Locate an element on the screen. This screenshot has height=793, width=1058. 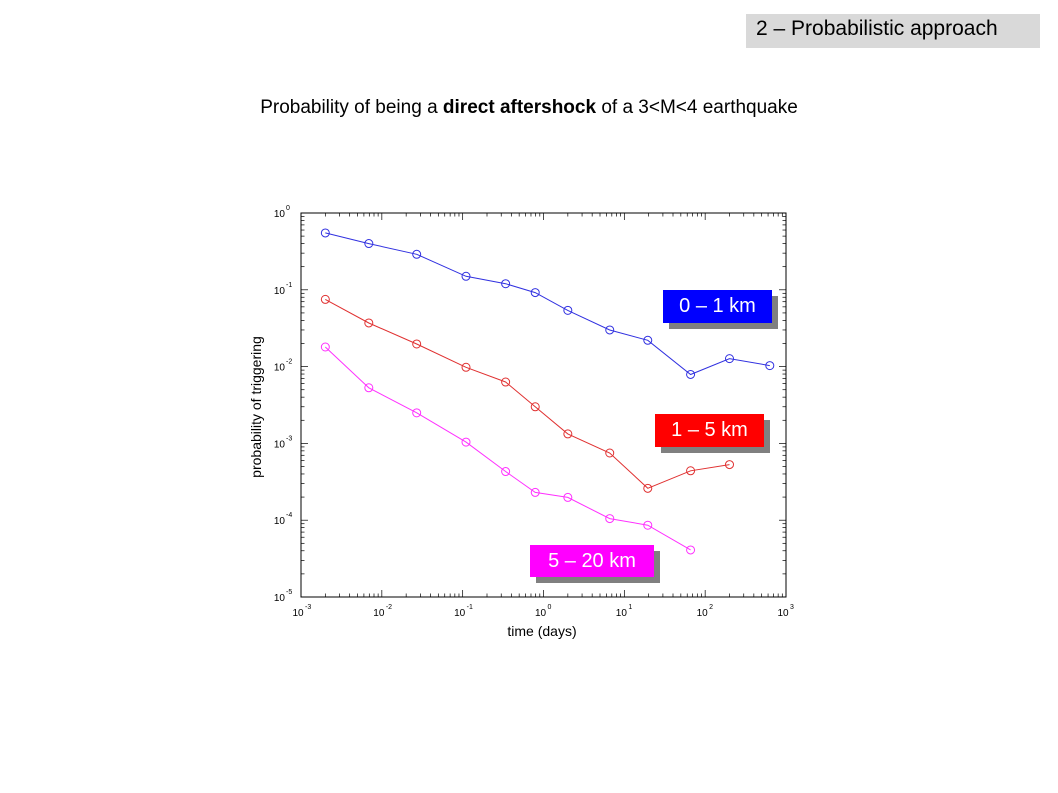
series-line-1-5-km is located at coordinates (527, 393).